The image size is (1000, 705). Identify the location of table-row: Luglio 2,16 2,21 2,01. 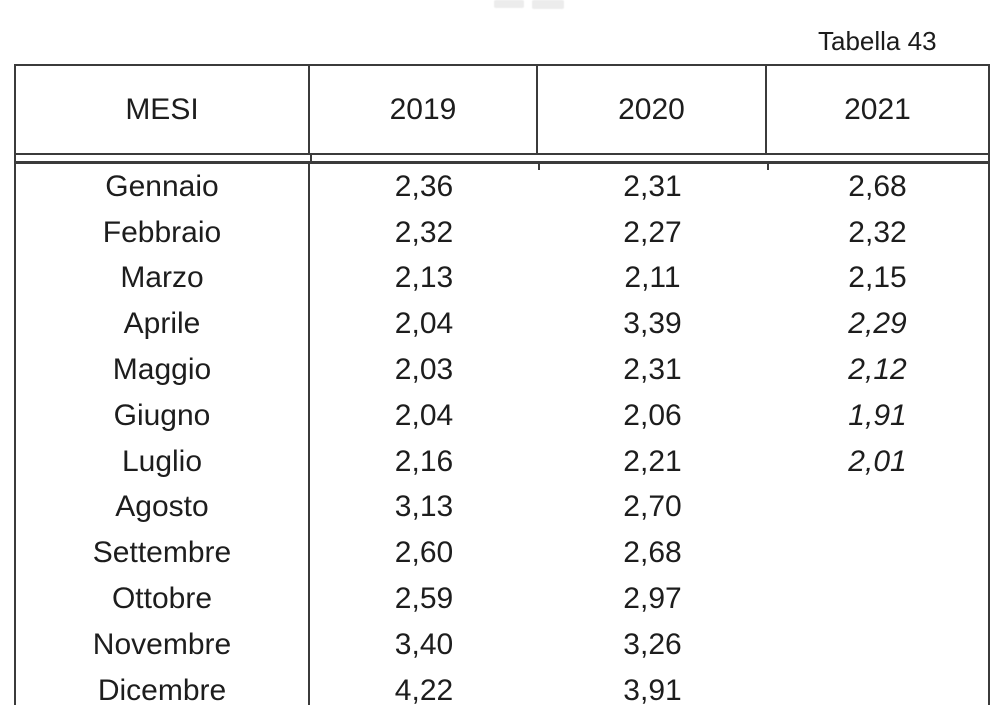
(502, 461).